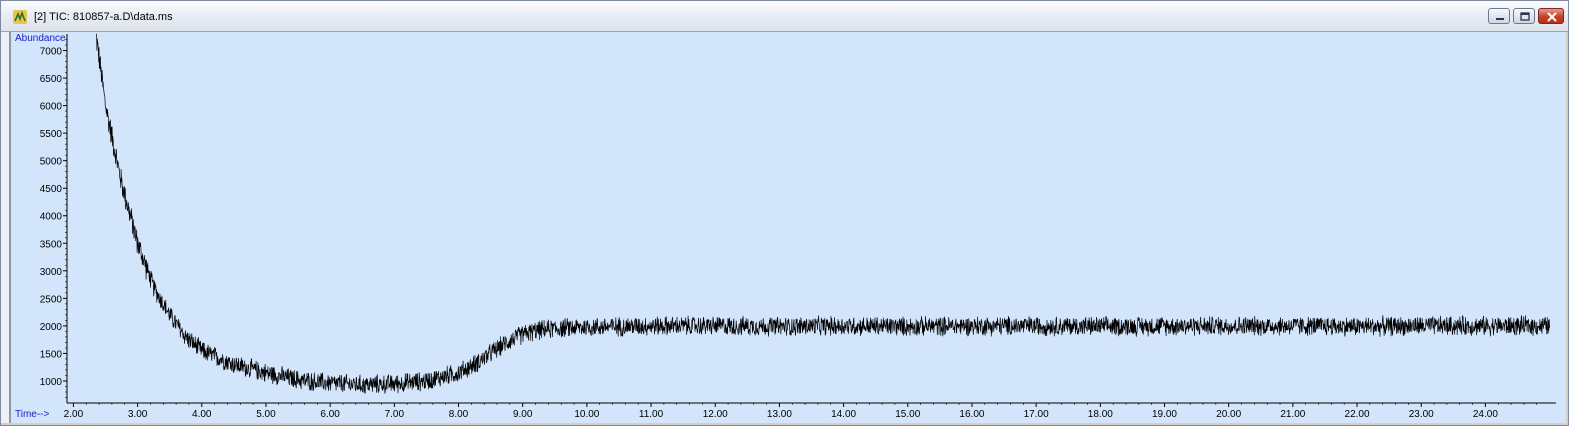 This screenshot has width=1569, height=426. I want to click on x-tick-label: 5.00, so click(266, 414).